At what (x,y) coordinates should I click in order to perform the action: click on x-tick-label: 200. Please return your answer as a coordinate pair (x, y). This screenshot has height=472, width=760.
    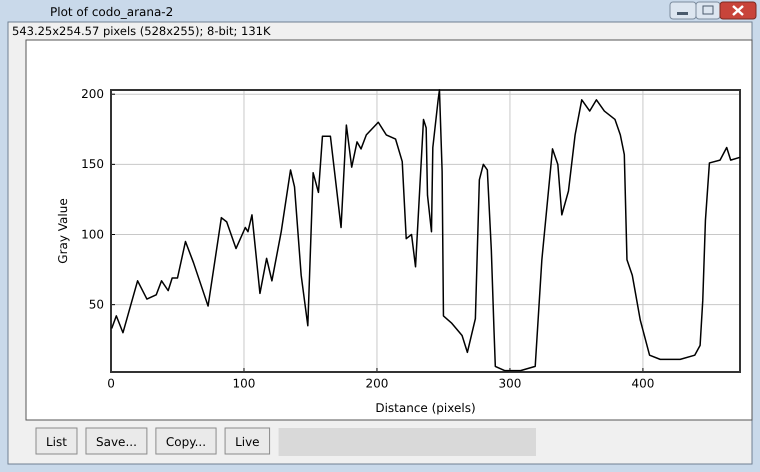
    Looking at the image, I should click on (377, 383).